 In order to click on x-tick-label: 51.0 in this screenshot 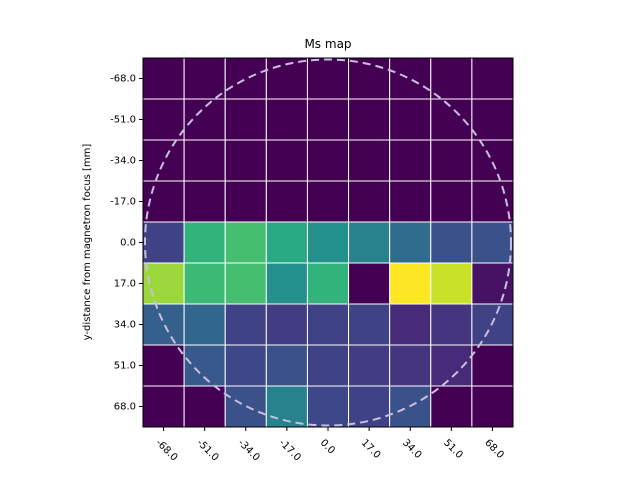, I will do `click(453, 449)`.